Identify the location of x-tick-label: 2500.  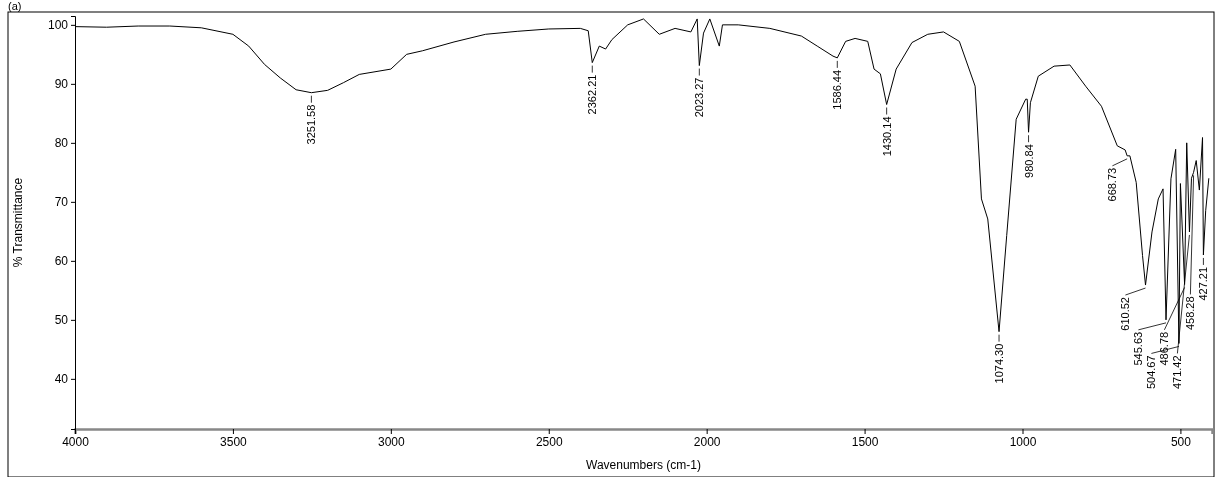
(549, 441).